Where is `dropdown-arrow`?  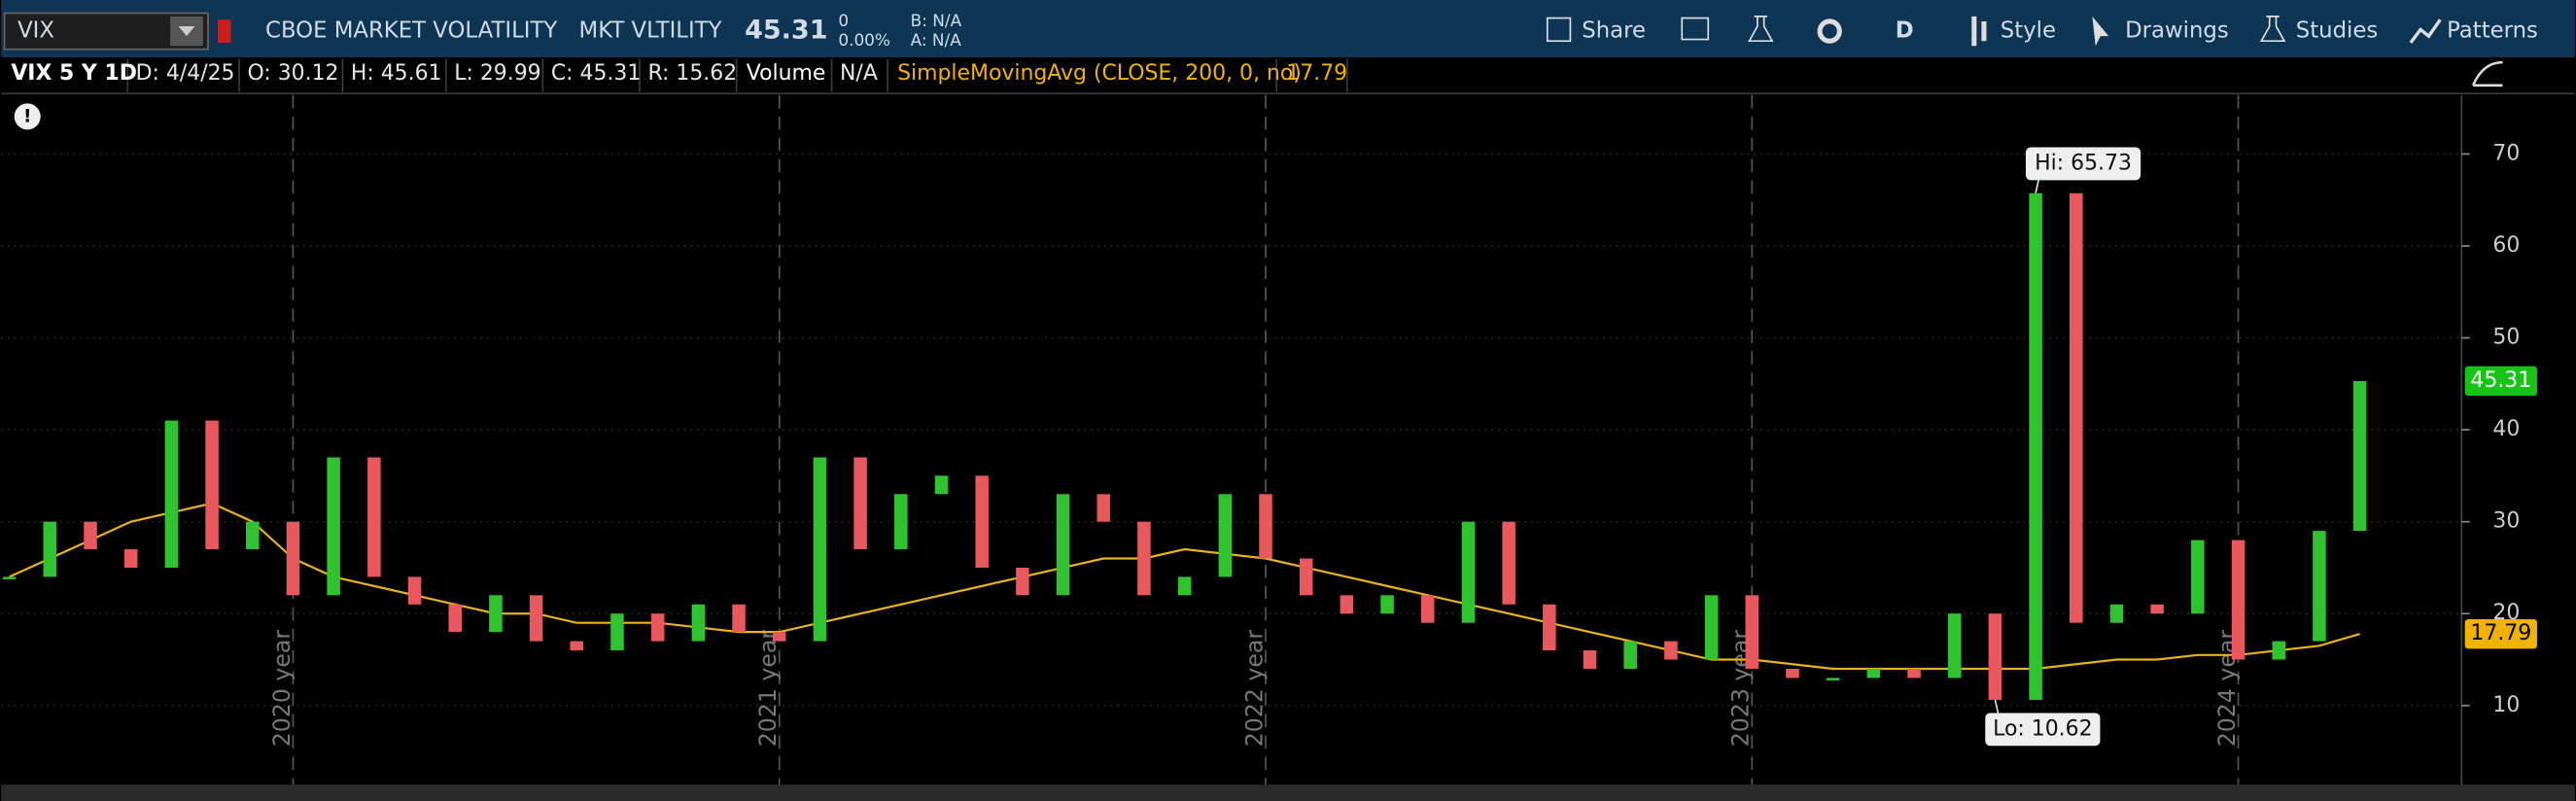
dropdown-arrow is located at coordinates (186, 32).